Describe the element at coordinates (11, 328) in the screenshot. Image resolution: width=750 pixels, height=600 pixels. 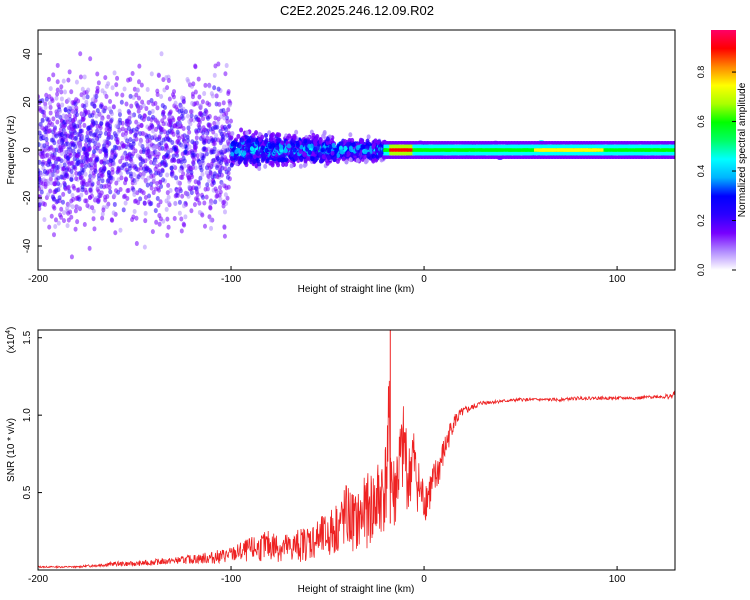
I see `snr-multiplier-suffix: )` at that location.